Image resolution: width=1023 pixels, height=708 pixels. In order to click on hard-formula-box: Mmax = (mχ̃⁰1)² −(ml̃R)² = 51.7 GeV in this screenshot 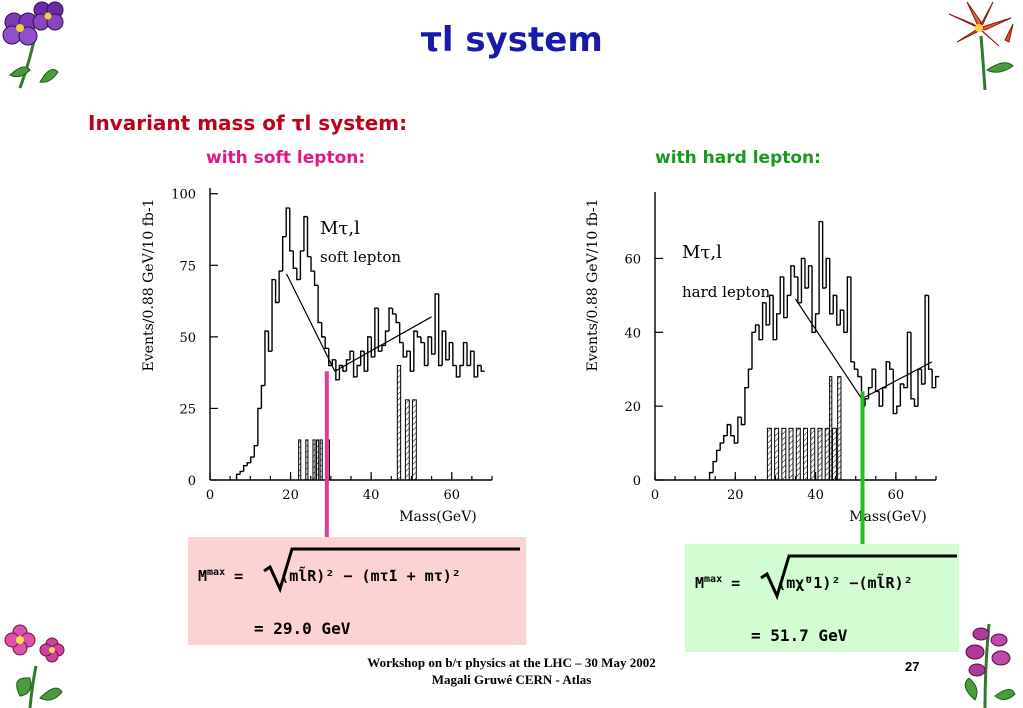, I will do `click(822, 598)`.